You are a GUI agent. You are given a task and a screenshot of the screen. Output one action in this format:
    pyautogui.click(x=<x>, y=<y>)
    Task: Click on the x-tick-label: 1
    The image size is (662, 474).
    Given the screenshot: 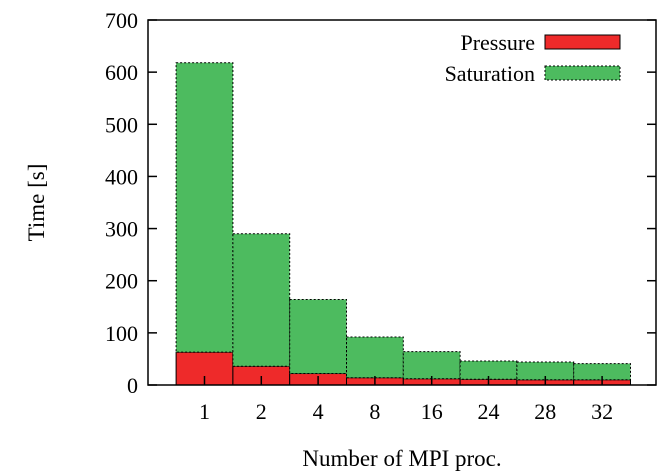 What is the action you would take?
    pyautogui.click(x=204, y=411)
    